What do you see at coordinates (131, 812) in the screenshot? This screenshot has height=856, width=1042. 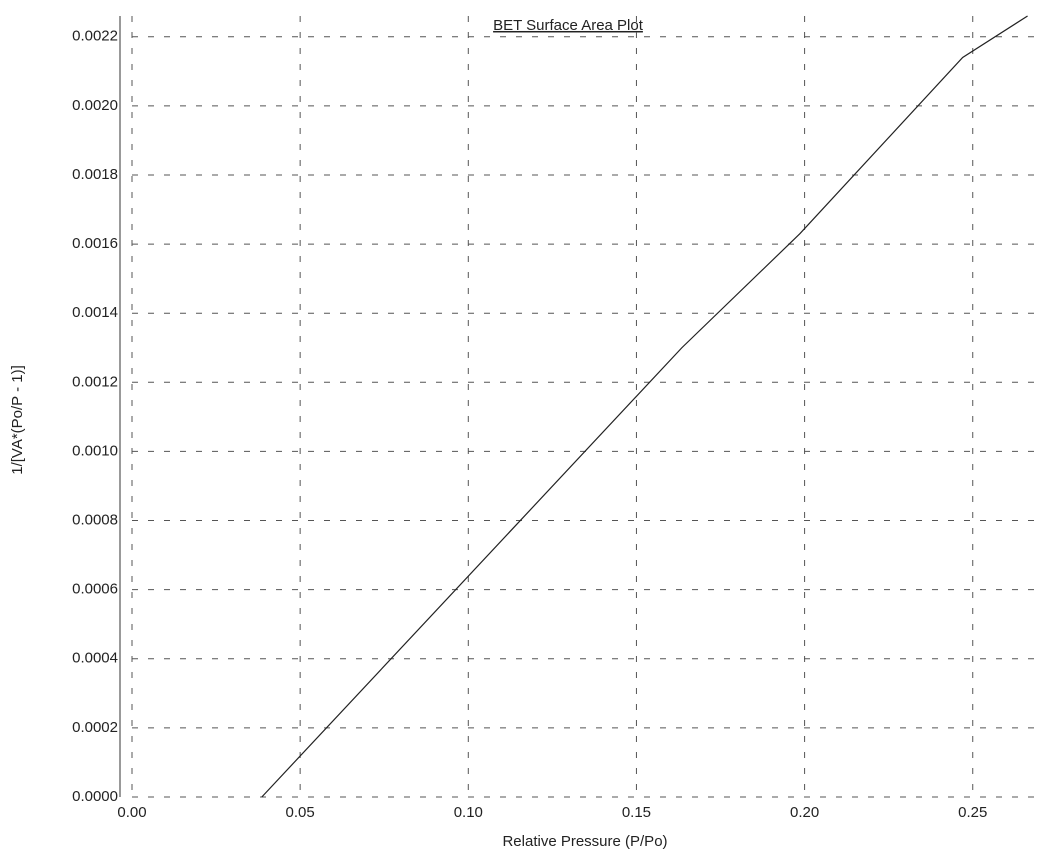 I see `x-tick-label: 0.00` at bounding box center [131, 812].